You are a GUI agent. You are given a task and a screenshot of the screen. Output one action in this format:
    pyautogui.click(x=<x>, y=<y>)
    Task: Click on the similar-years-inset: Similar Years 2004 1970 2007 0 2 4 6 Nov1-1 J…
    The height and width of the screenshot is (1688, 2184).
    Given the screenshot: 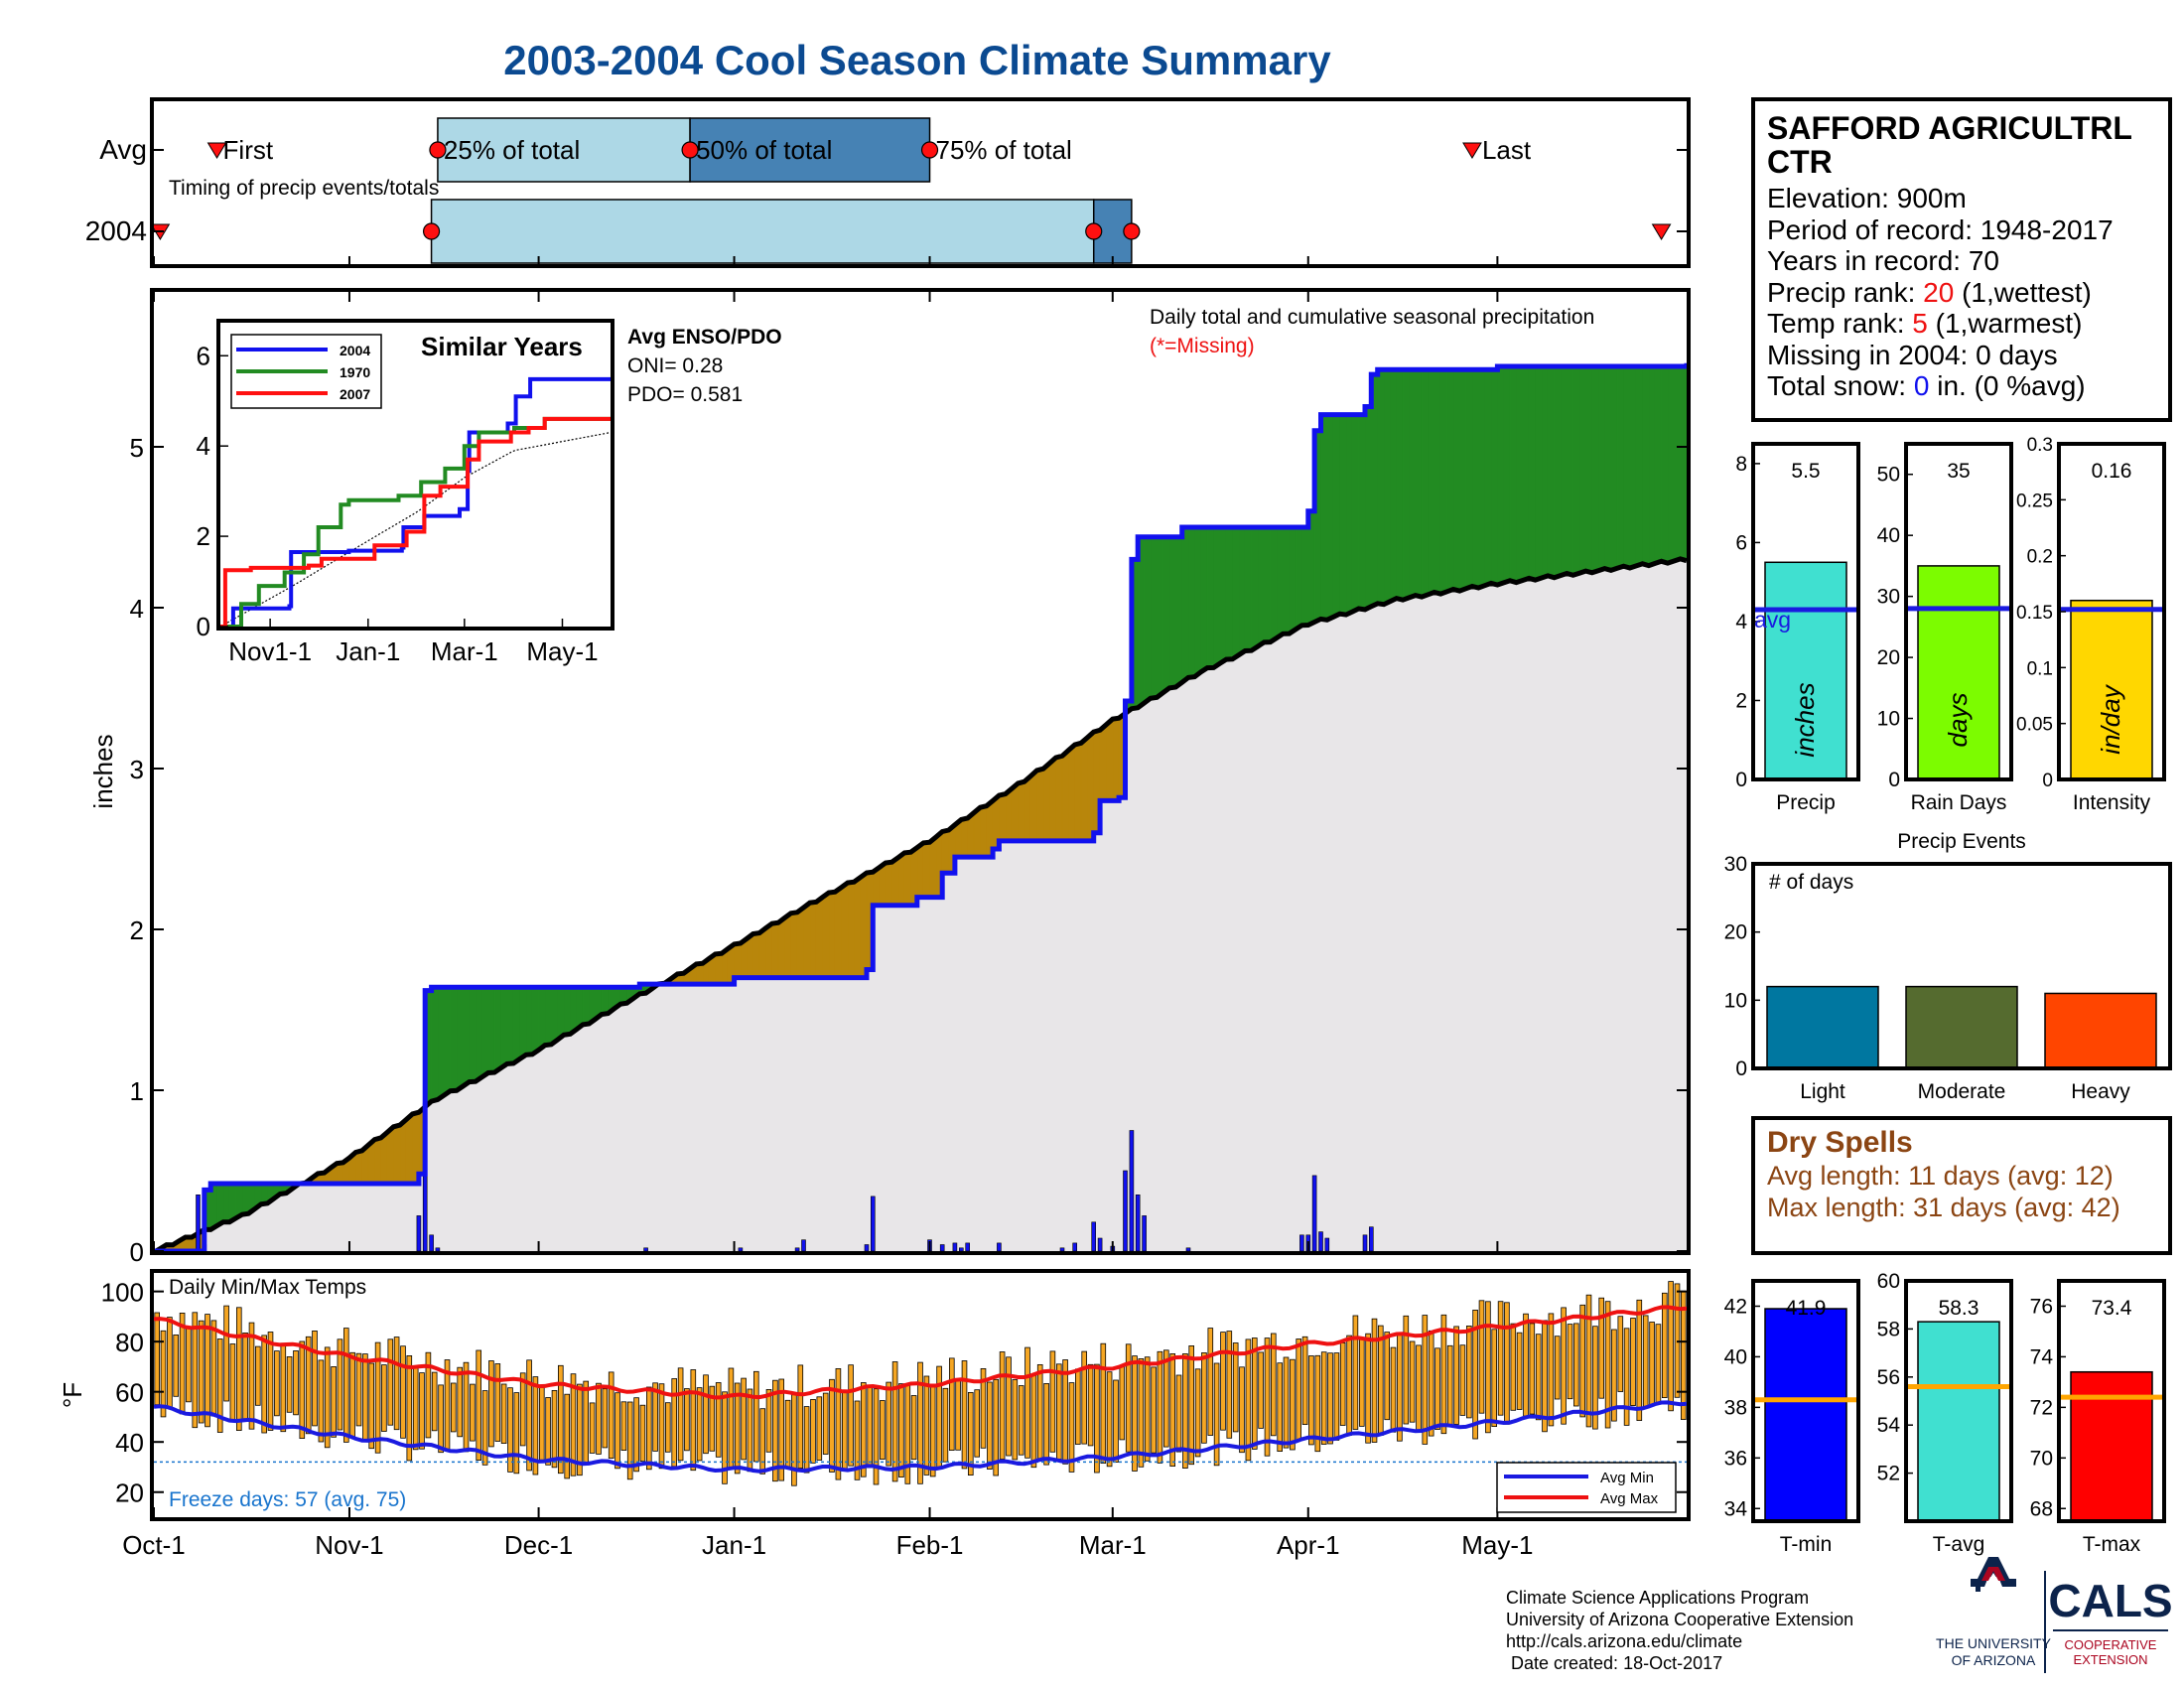 What is the action you would take?
    pyautogui.click(x=405, y=492)
    